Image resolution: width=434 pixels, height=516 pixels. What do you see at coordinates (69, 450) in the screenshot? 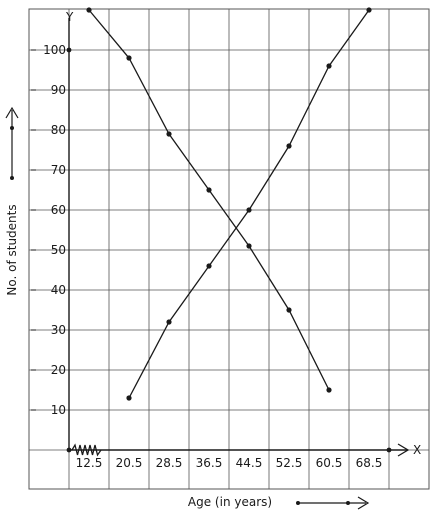
I see `origin-point` at bounding box center [69, 450].